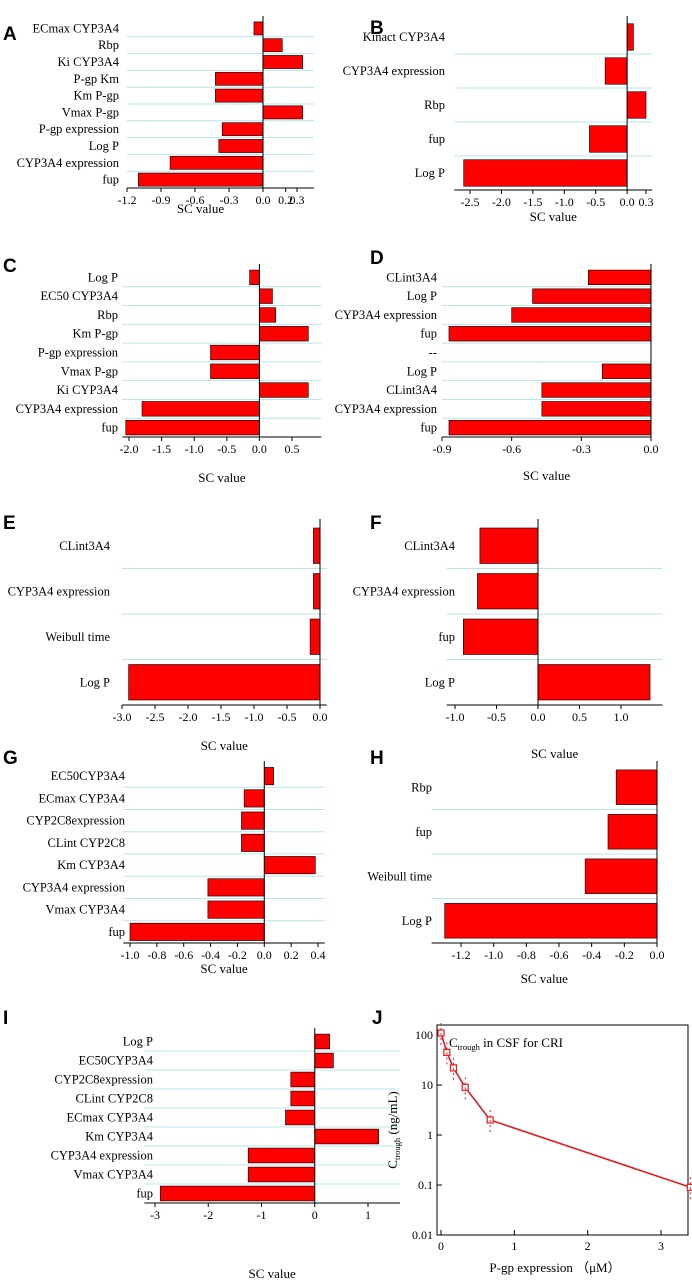  What do you see at coordinates (9, 523) in the screenshot?
I see `panel-letter-e: E` at bounding box center [9, 523].